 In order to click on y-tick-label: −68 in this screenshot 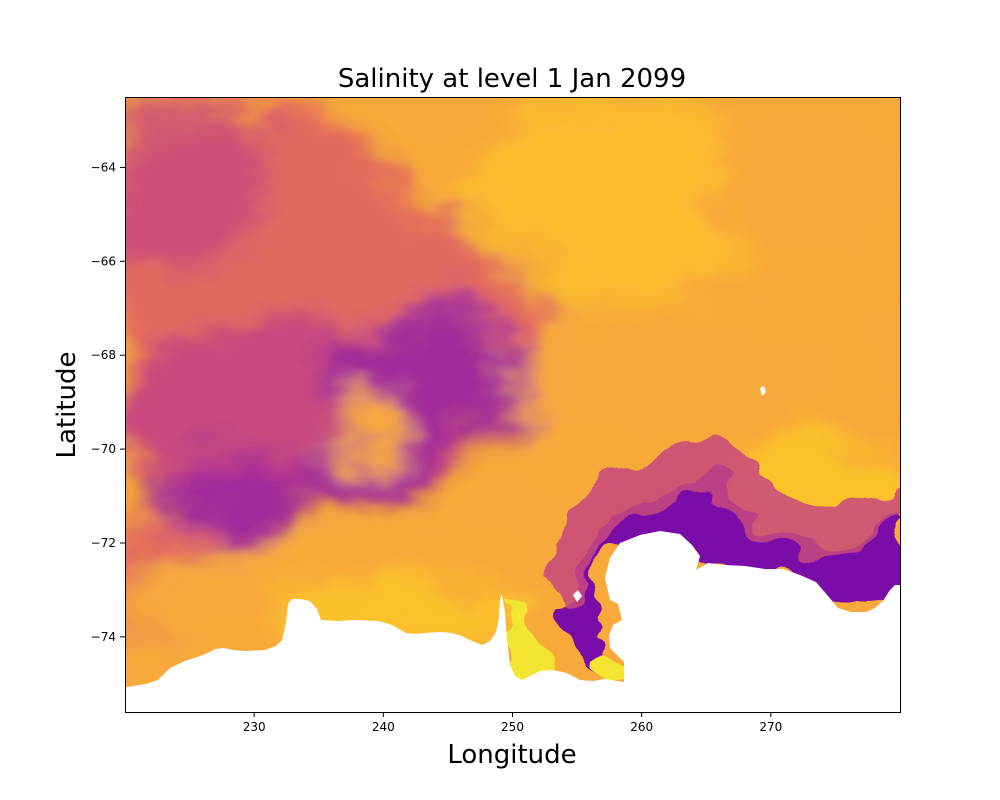, I will do `click(103, 355)`.